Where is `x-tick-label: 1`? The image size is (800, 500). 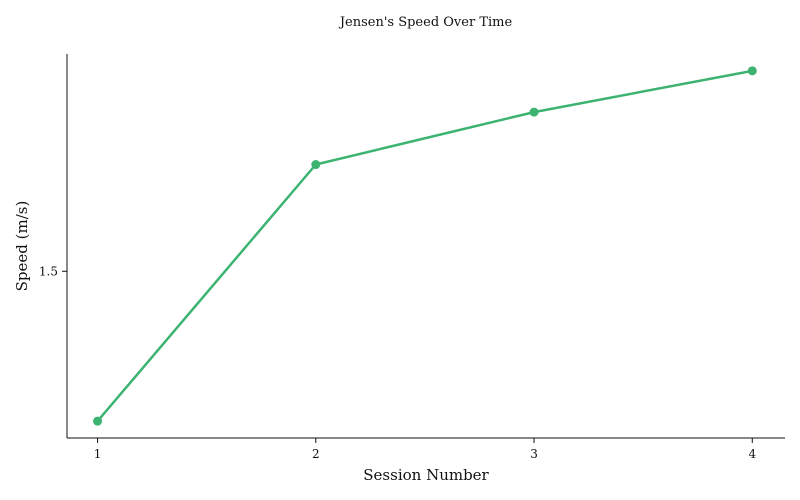 x-tick-label: 1 is located at coordinates (98, 454).